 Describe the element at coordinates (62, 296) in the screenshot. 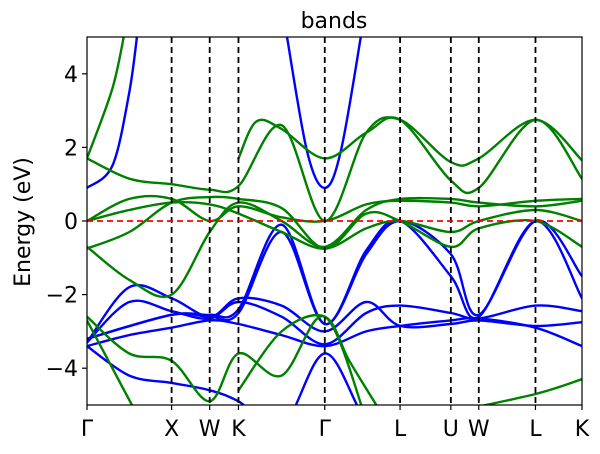

I see `y-tick-label: −2` at that location.